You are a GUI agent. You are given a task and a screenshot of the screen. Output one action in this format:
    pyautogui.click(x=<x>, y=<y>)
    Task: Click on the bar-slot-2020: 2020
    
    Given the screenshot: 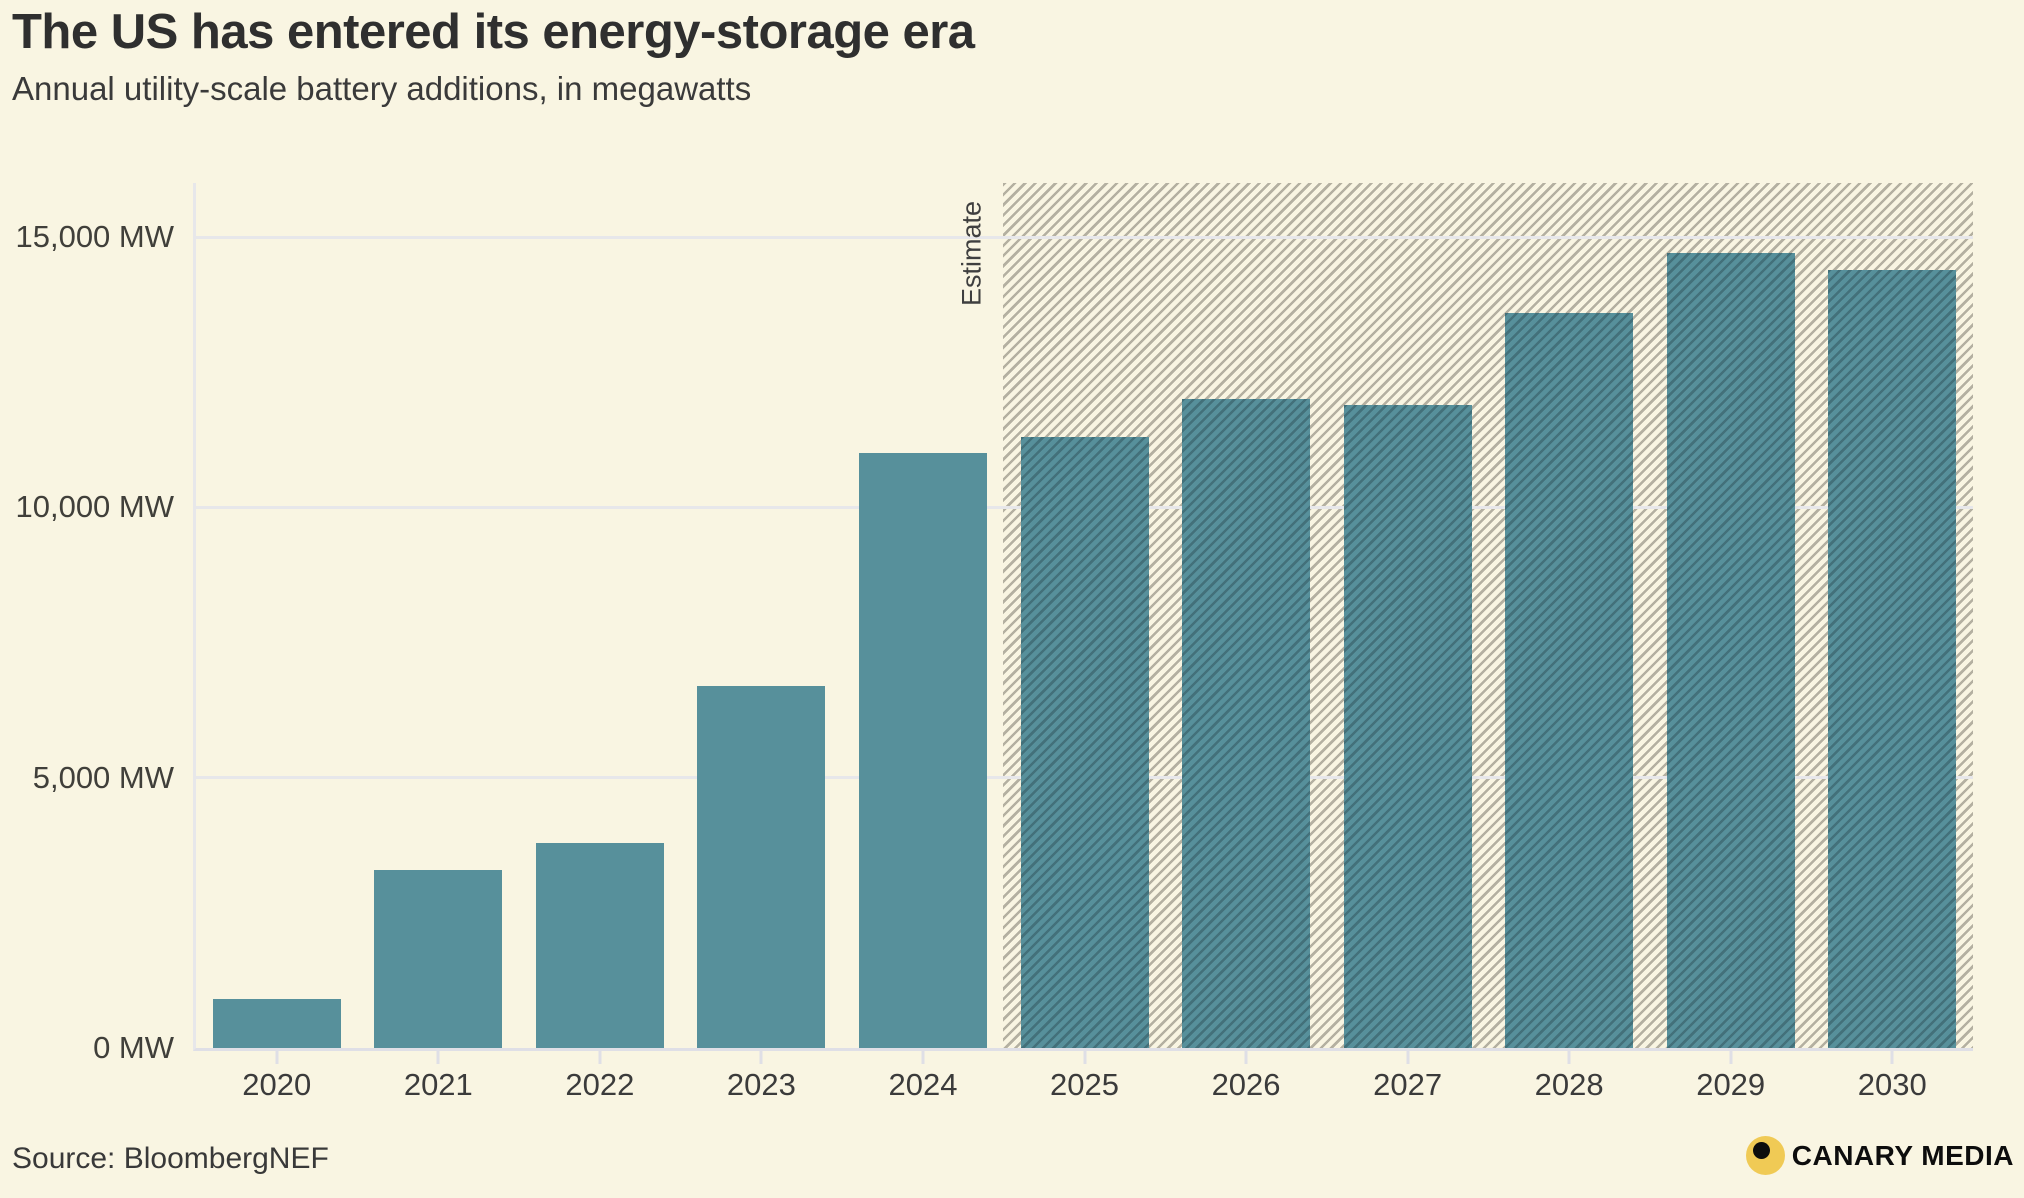 What is the action you would take?
    pyautogui.click(x=277, y=642)
    